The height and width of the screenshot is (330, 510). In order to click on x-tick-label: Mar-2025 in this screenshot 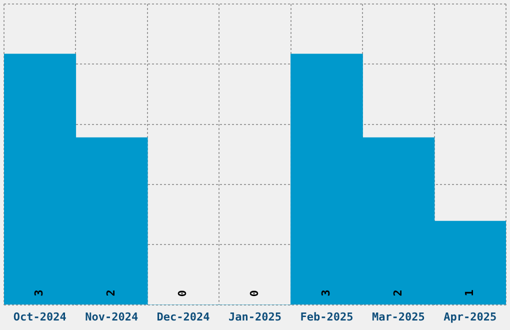, I will do `click(398, 317)`.